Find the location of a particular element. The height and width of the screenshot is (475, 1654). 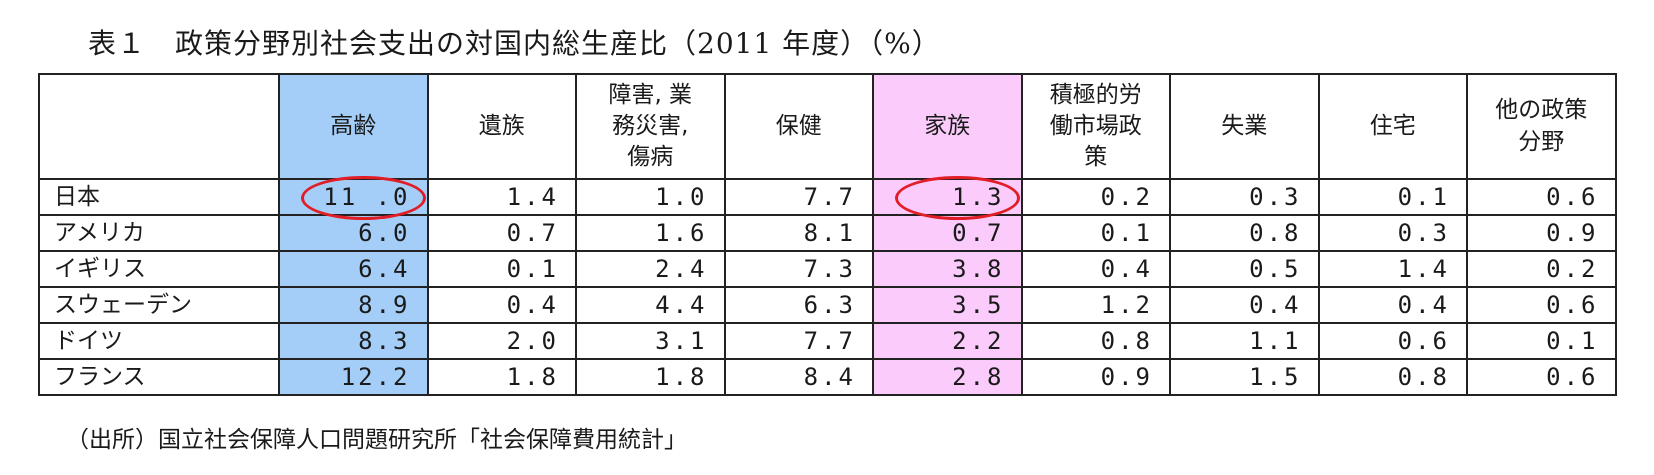

value-cell: 1.6 is located at coordinates (650, 233).